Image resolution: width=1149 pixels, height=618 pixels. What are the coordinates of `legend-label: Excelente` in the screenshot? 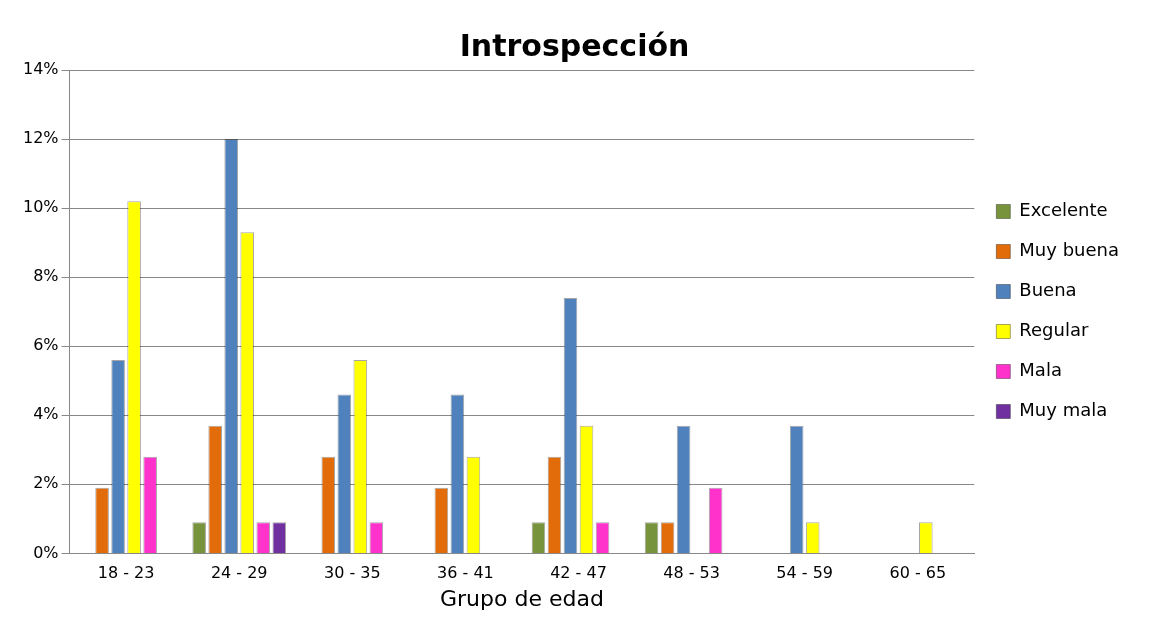 It's located at (1063, 210).